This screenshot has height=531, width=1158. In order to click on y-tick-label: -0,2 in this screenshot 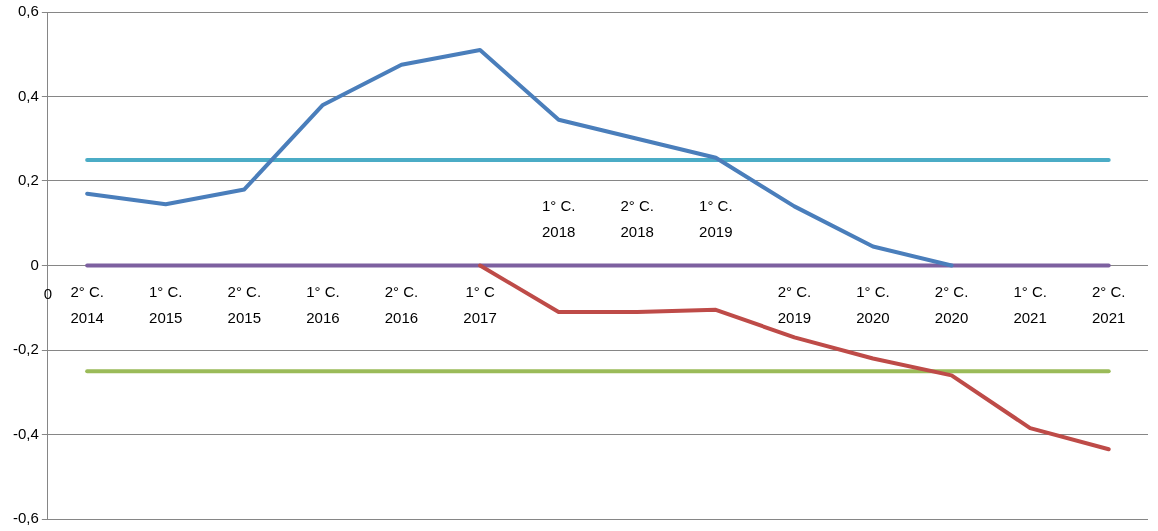, I will do `click(25, 349)`.